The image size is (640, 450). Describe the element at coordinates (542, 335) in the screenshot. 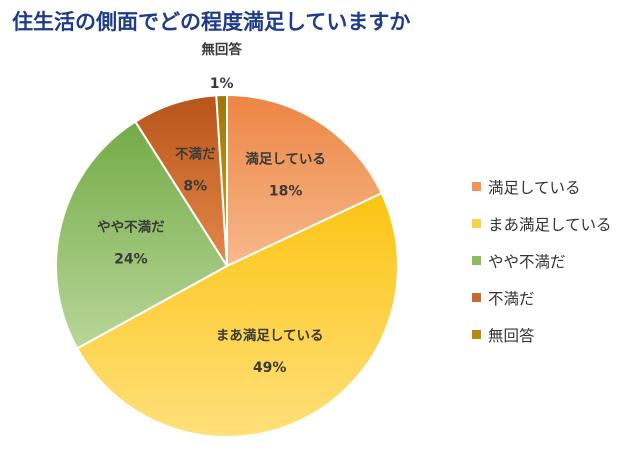

I see `legend-item: 無回答` at that location.